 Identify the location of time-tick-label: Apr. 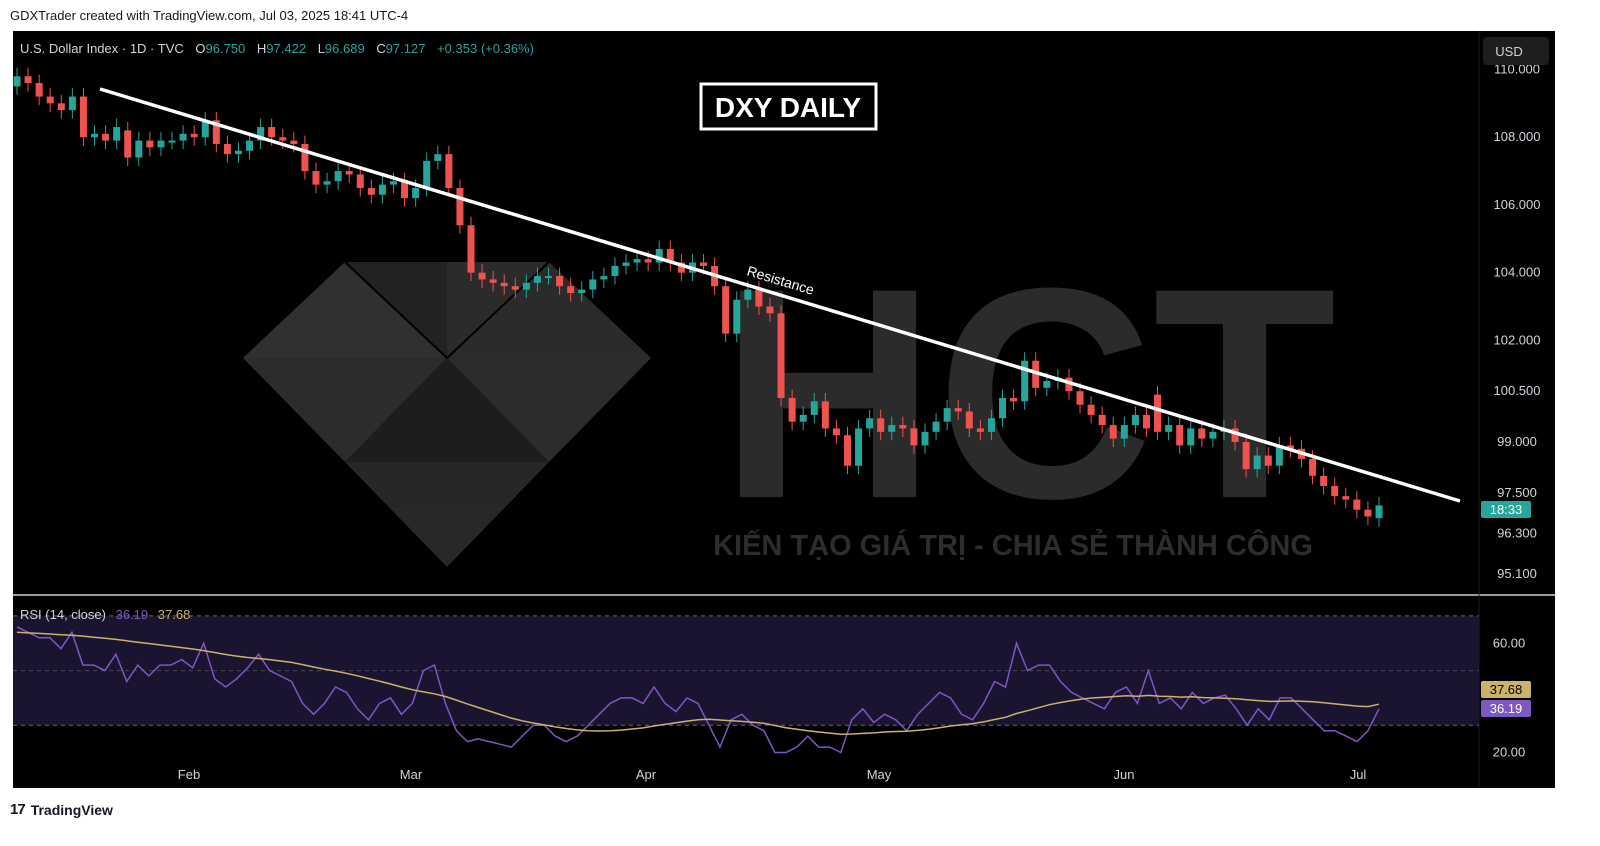
(646, 774).